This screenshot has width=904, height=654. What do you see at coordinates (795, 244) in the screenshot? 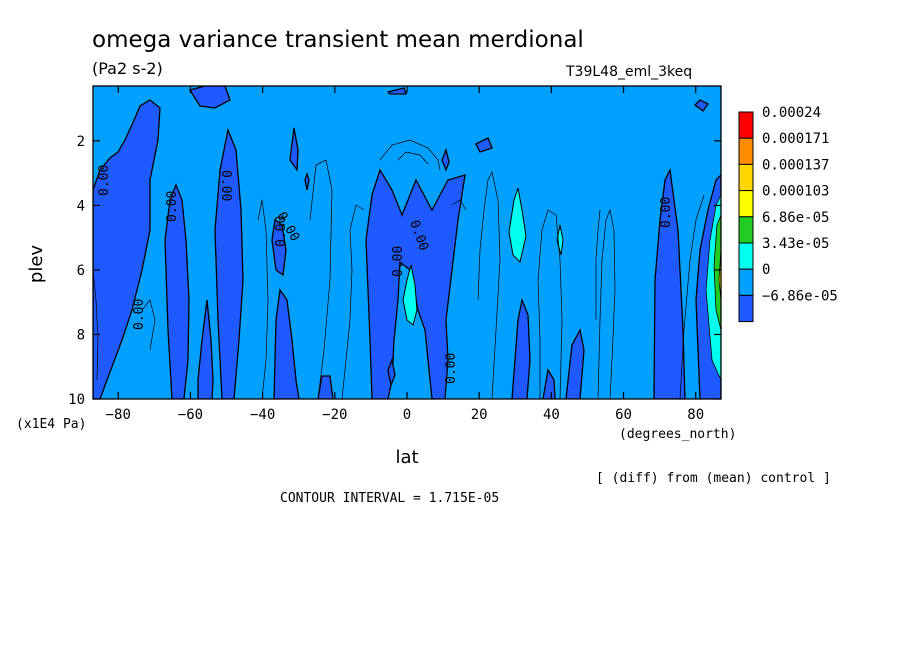
I see `legend-label: 3.43e-05` at bounding box center [795, 244].